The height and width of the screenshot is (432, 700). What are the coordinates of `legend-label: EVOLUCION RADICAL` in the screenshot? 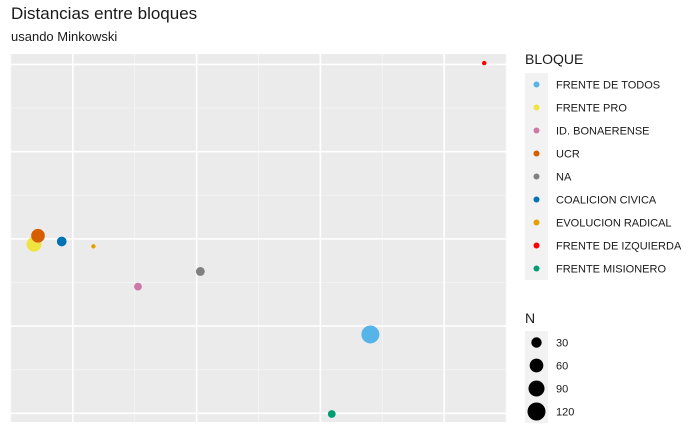 It's located at (614, 224).